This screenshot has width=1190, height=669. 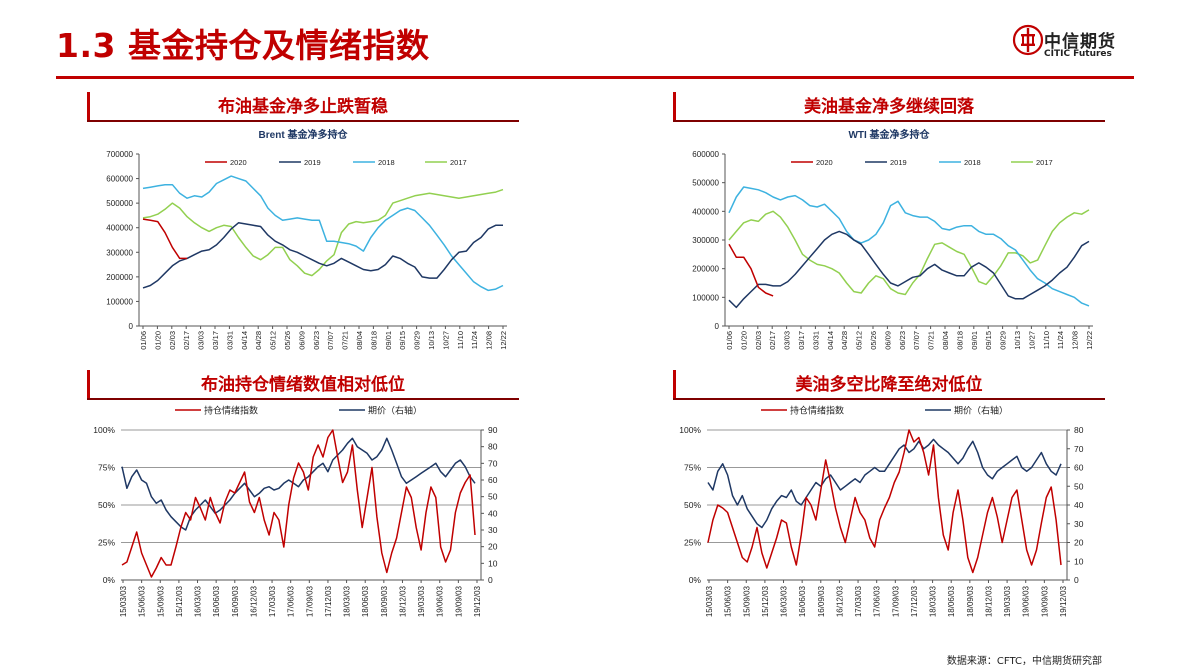 What do you see at coordinates (165, 239) in the screenshot?
I see `series-line-2020` at bounding box center [165, 239].